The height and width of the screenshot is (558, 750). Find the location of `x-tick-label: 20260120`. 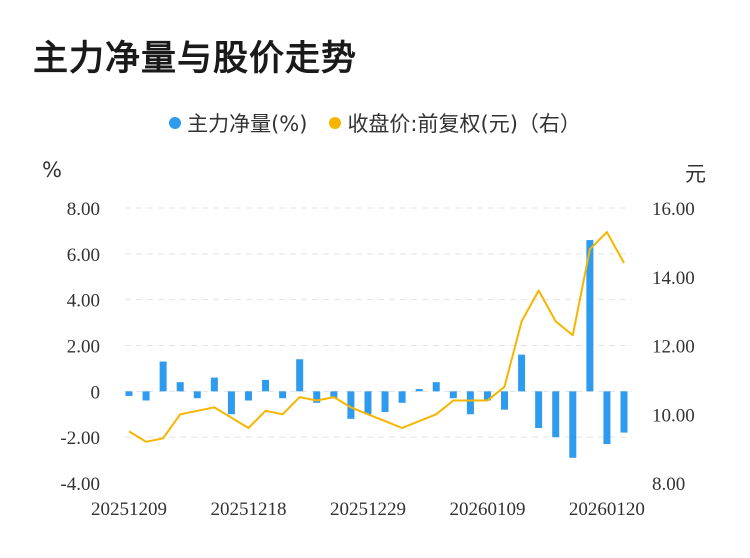

x-tick-label: 20260120 is located at coordinates (607, 509).